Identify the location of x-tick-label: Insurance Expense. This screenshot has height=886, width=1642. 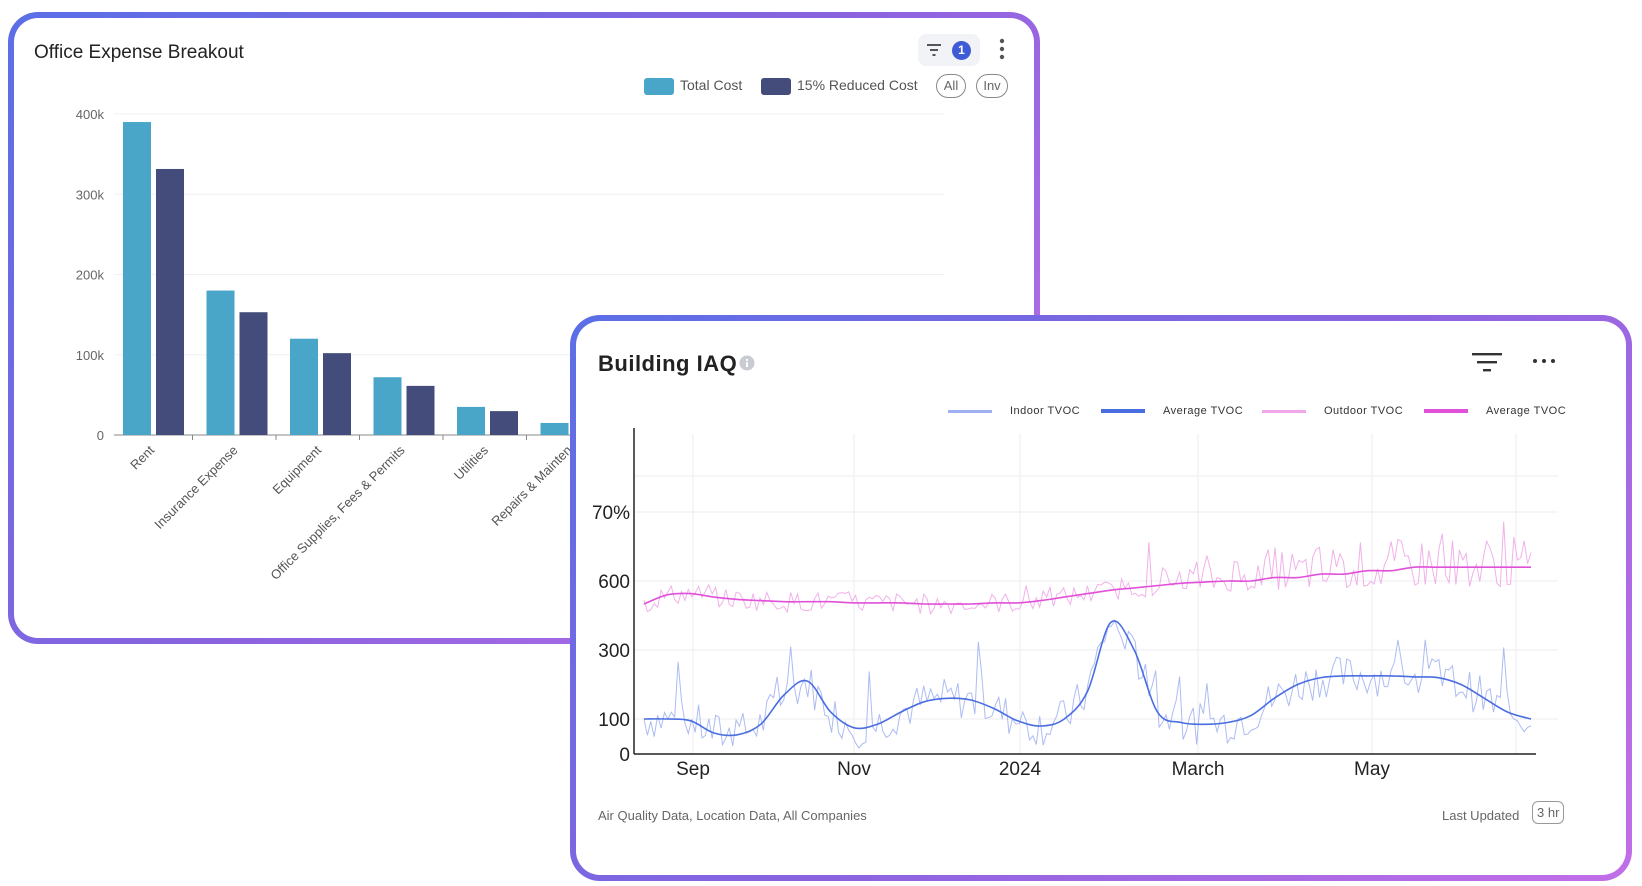
(195, 487).